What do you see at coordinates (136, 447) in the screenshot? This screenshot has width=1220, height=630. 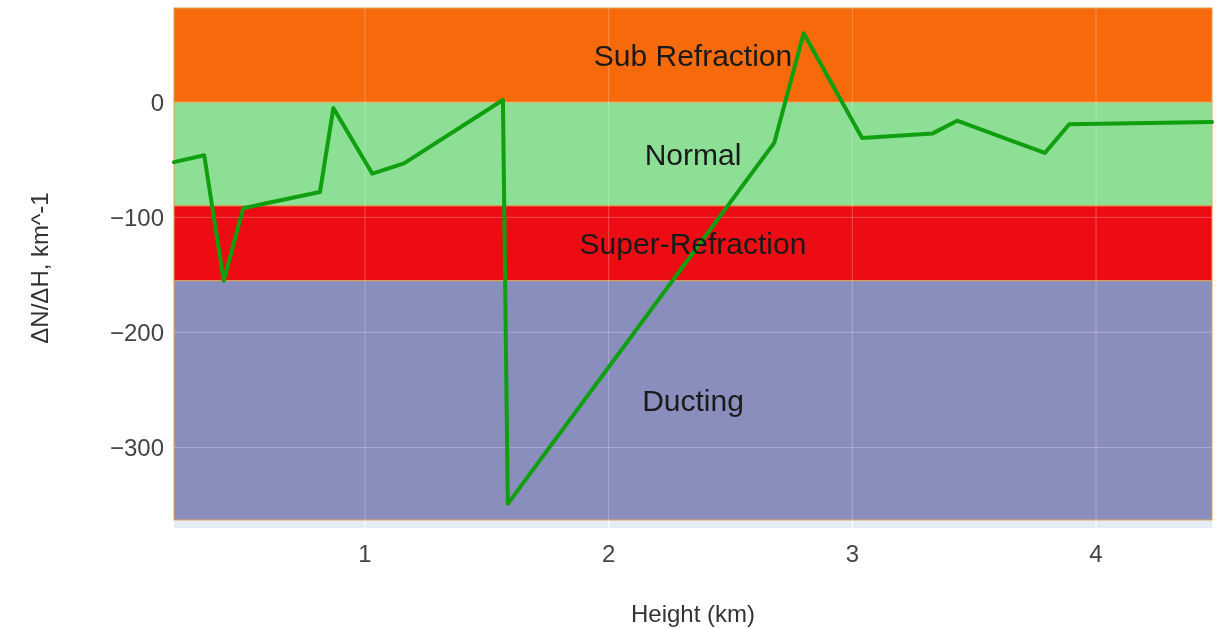 I see `y-tick-label: −300` at bounding box center [136, 447].